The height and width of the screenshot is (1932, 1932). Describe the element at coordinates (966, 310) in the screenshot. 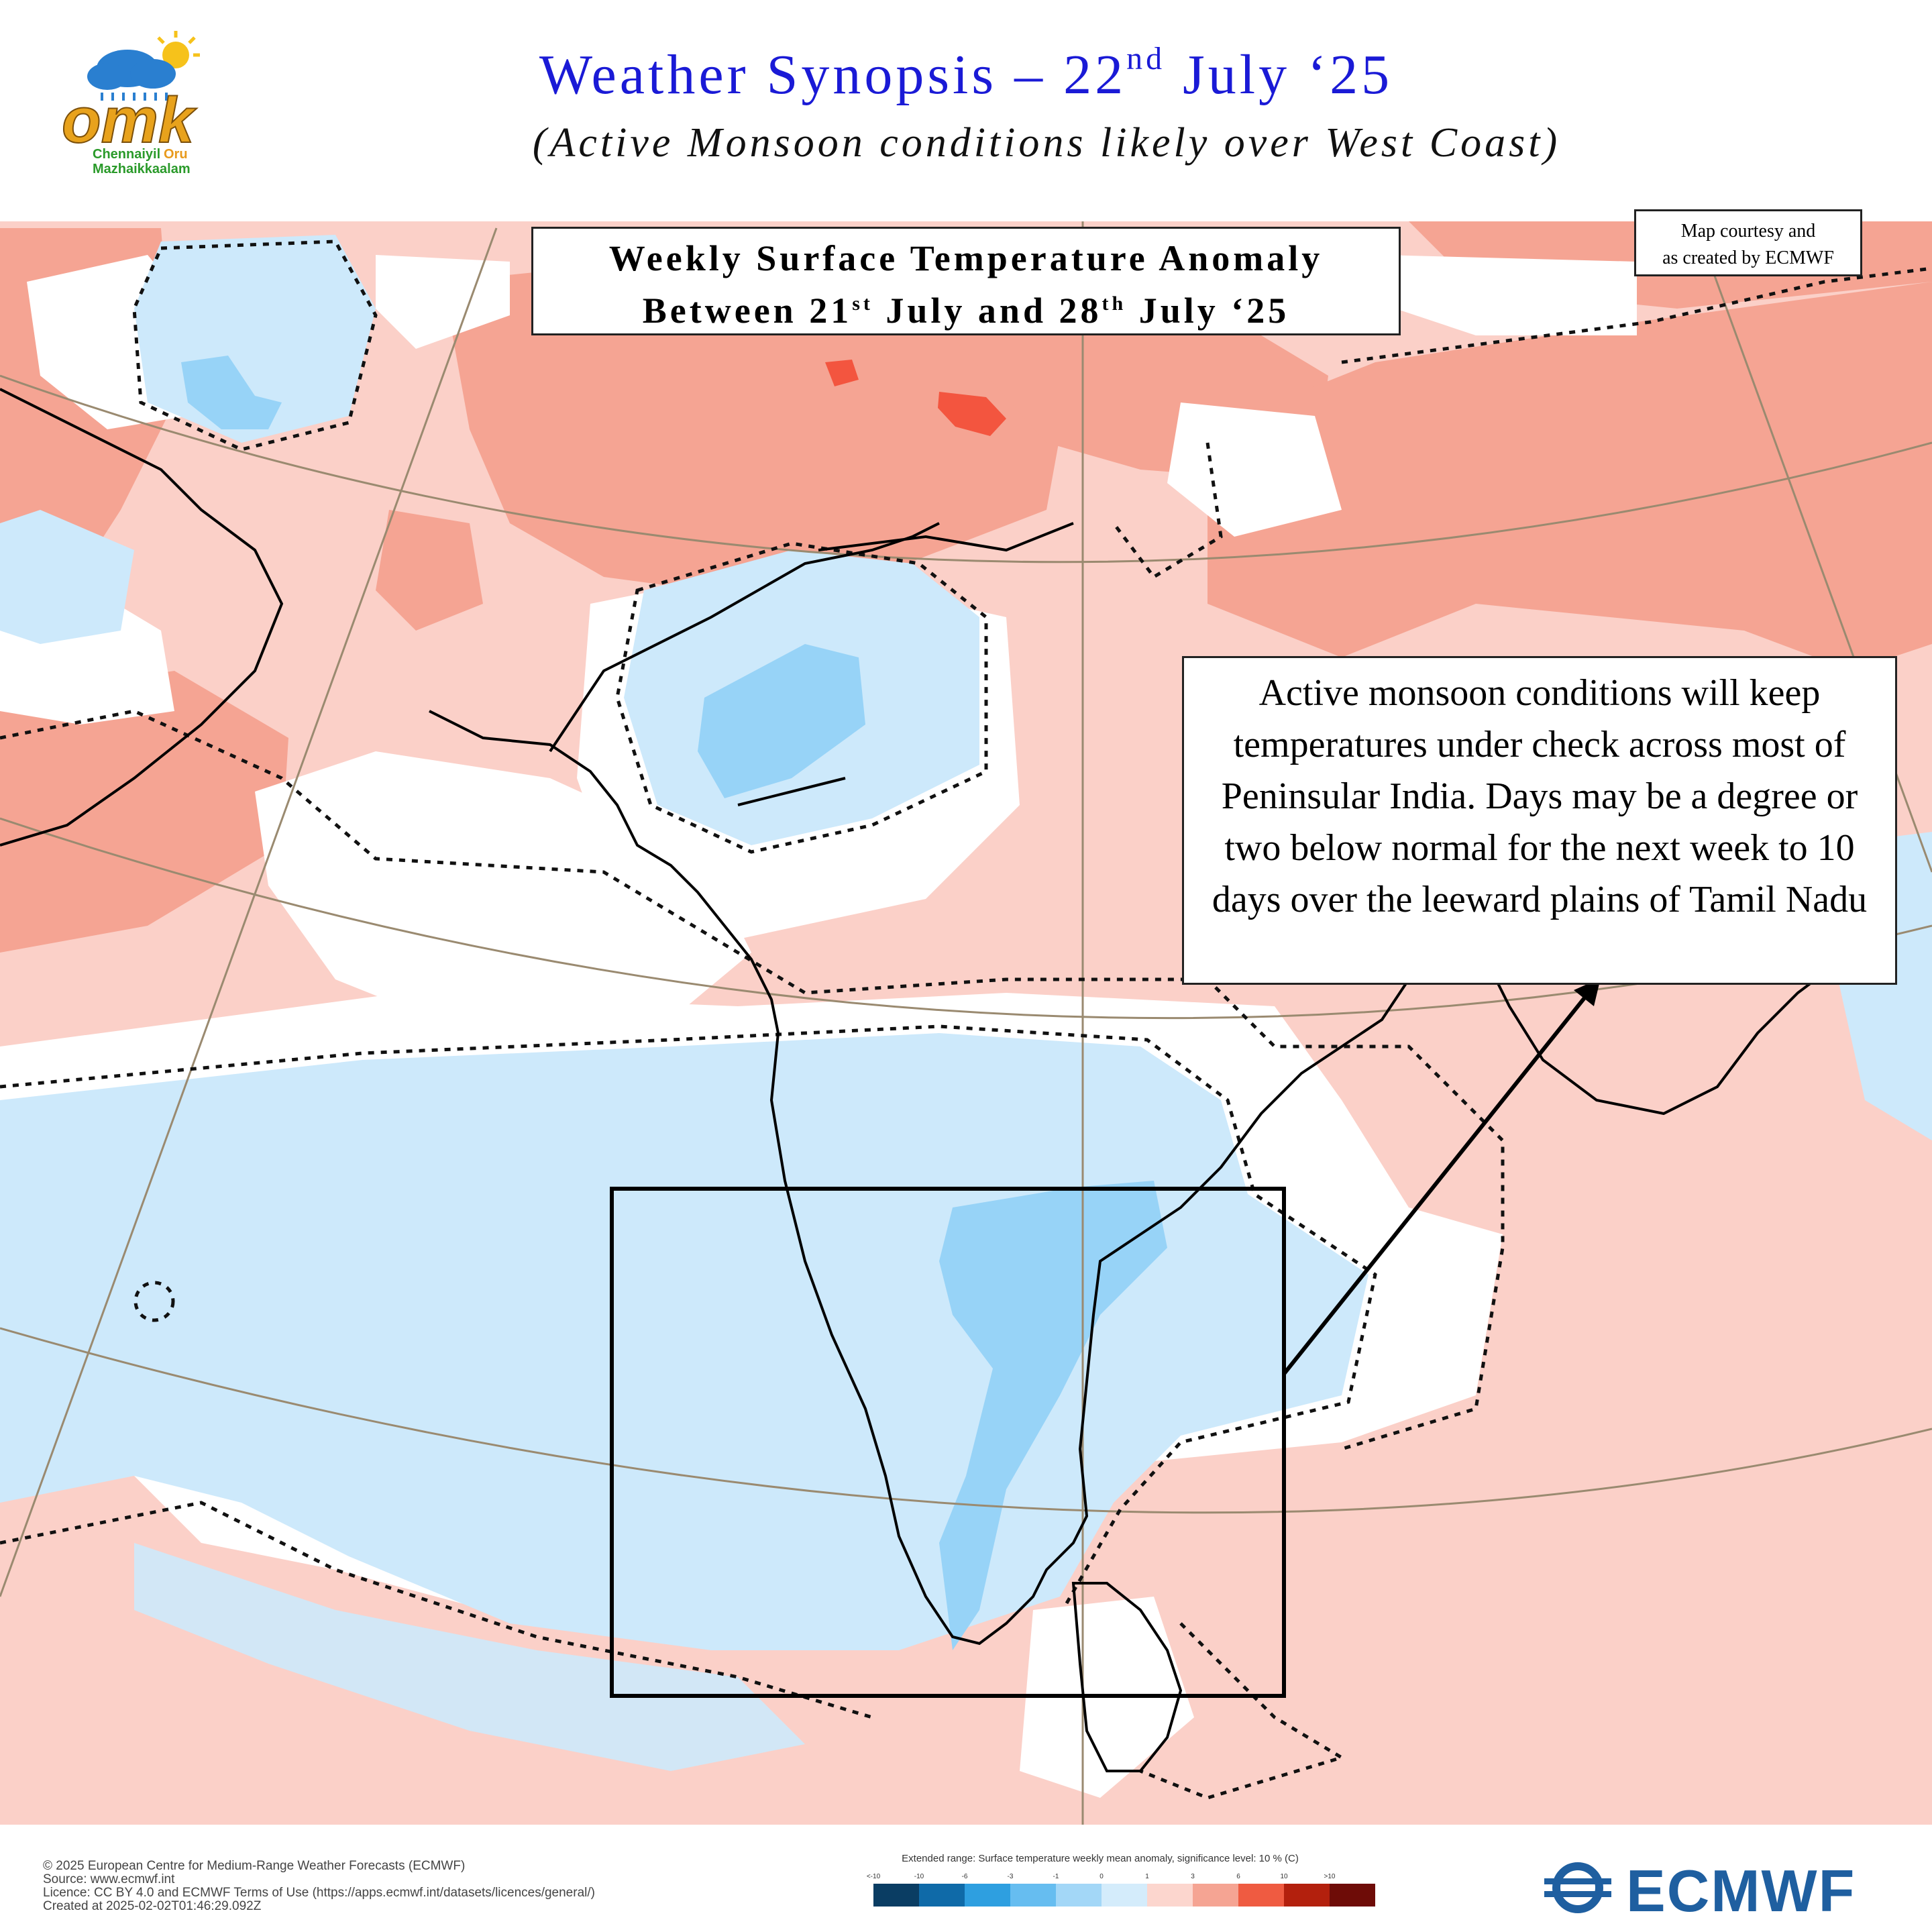

I see `map-title-line2: Between 21st July and 28th July ‘25` at that location.